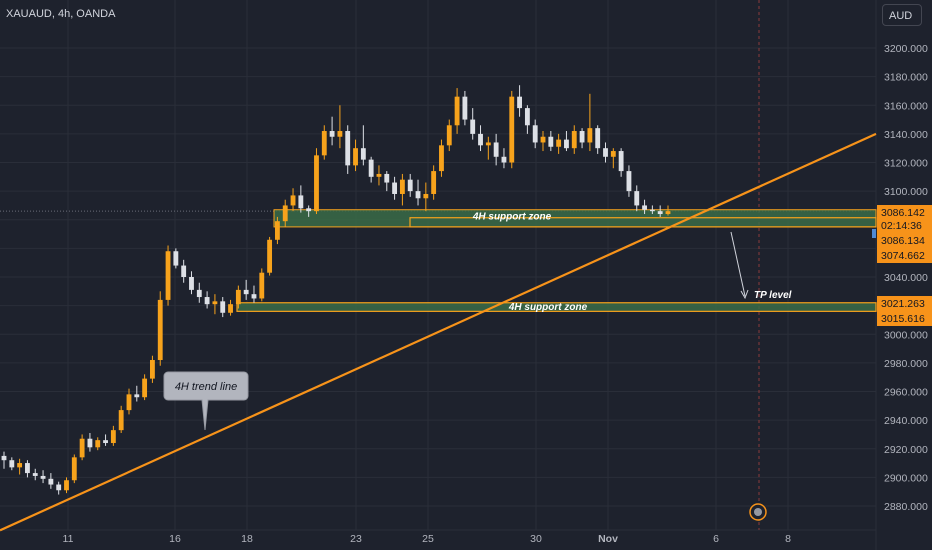 The image size is (932, 550). I want to click on lower-zone-bottom-tag: 3015.616, so click(904, 318).